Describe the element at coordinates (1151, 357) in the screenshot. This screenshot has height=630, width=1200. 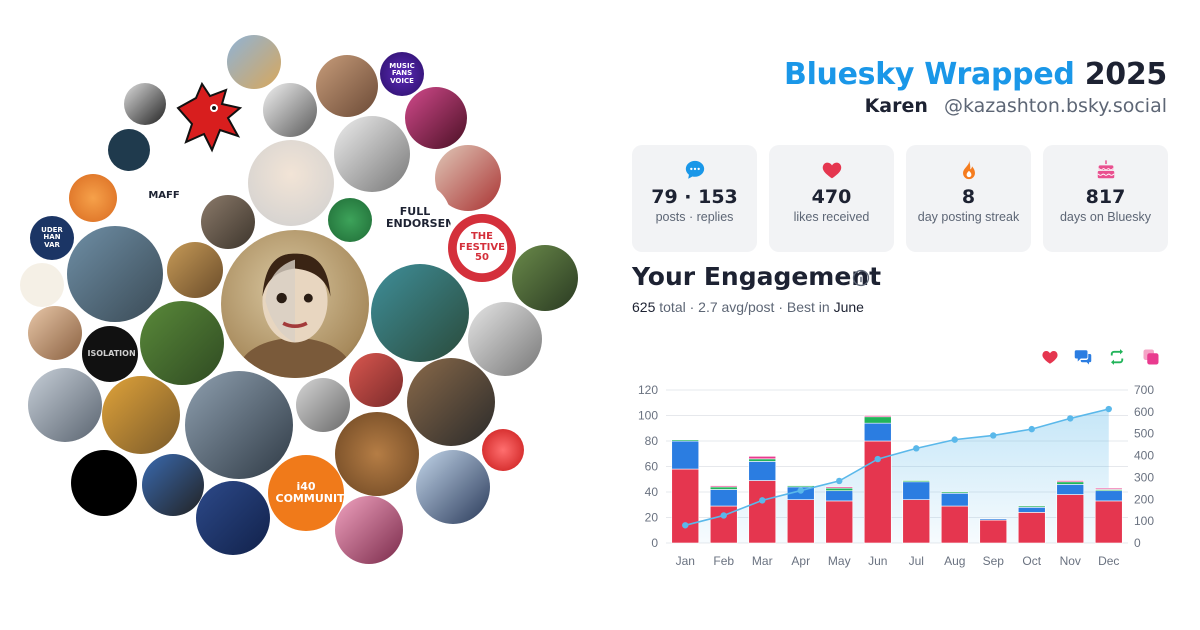
I see `quote-icon` at that location.